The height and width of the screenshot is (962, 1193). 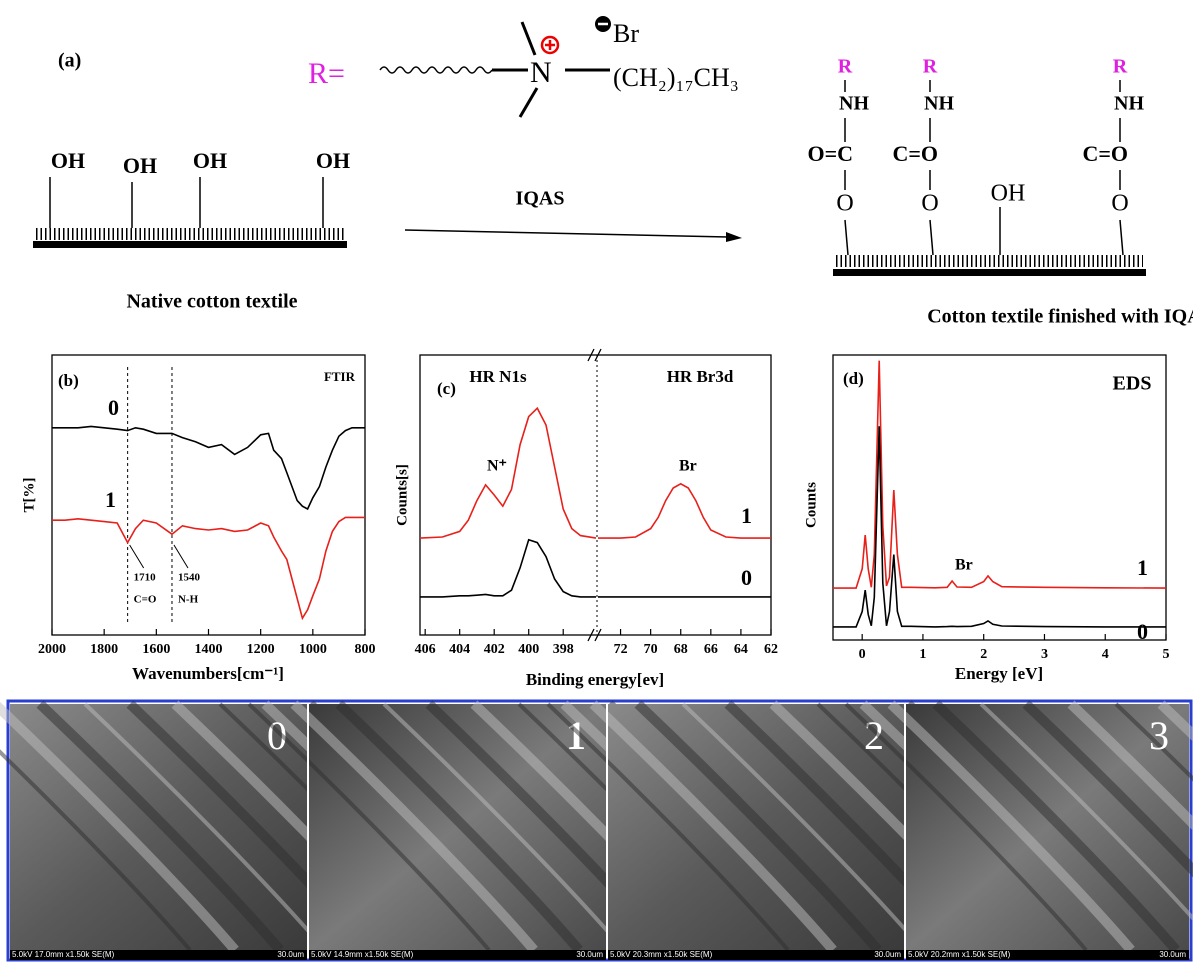 What do you see at coordinates (261, 649) in the screenshot?
I see `x-tick-label: 1200` at bounding box center [261, 649].